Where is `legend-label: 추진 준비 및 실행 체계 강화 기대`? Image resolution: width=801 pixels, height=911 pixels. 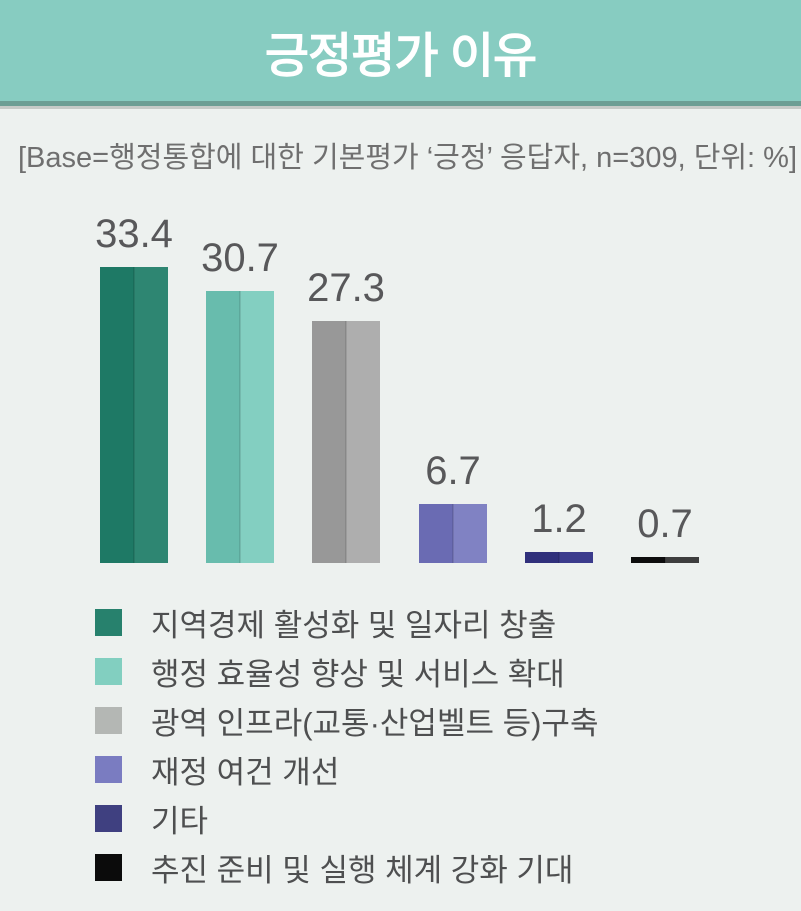
legend-label: 추진 준비 및 실행 체계 강화 기대 is located at coordinates (362, 870).